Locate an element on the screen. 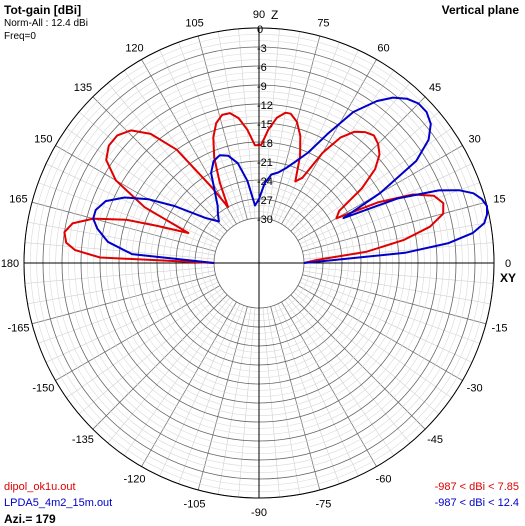  radial-tick-label: -3 is located at coordinates (262, 49).